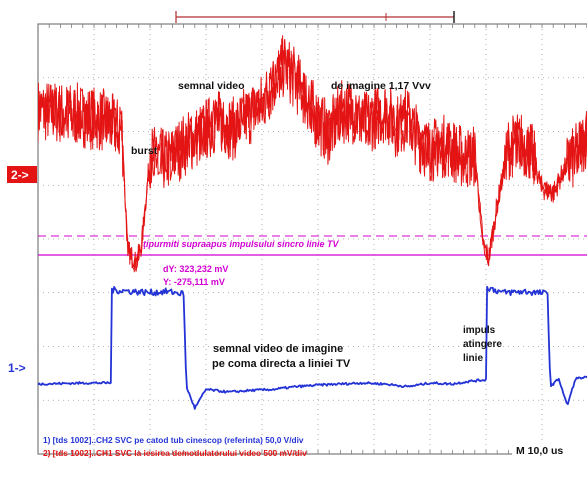 Image resolution: width=587 pixels, height=482 pixels. What do you see at coordinates (315, 17) in the screenshot?
I see `horizontal-position-bracket` at bounding box center [315, 17].